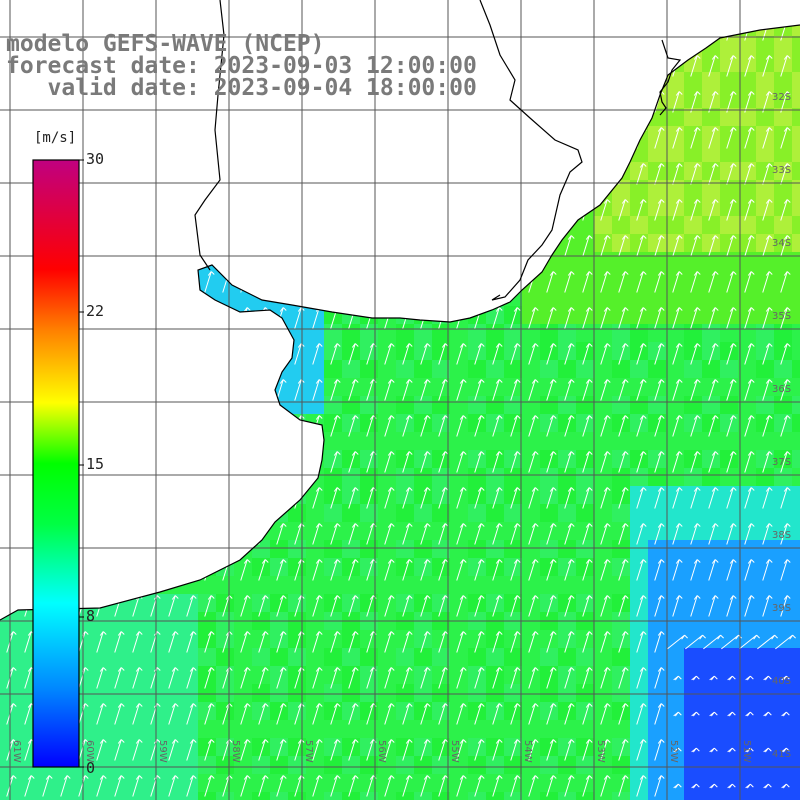 The width and height of the screenshot is (800, 804). Describe the element at coordinates (91, 616) in the screenshot. I see `colorbar-tick-8: 8` at that location.